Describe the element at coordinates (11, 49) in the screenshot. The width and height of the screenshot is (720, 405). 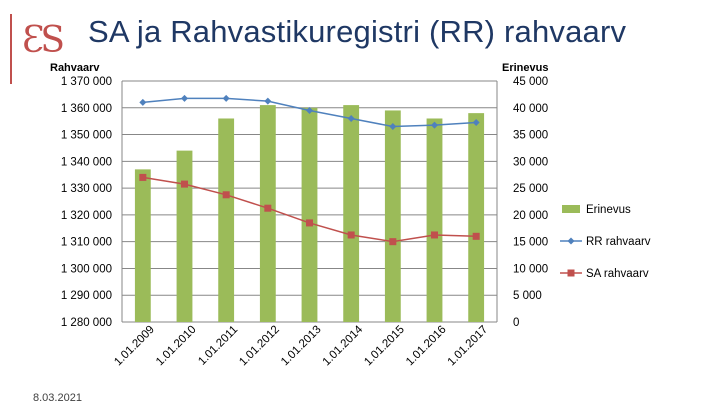
I see `logo-divider-line` at that location.